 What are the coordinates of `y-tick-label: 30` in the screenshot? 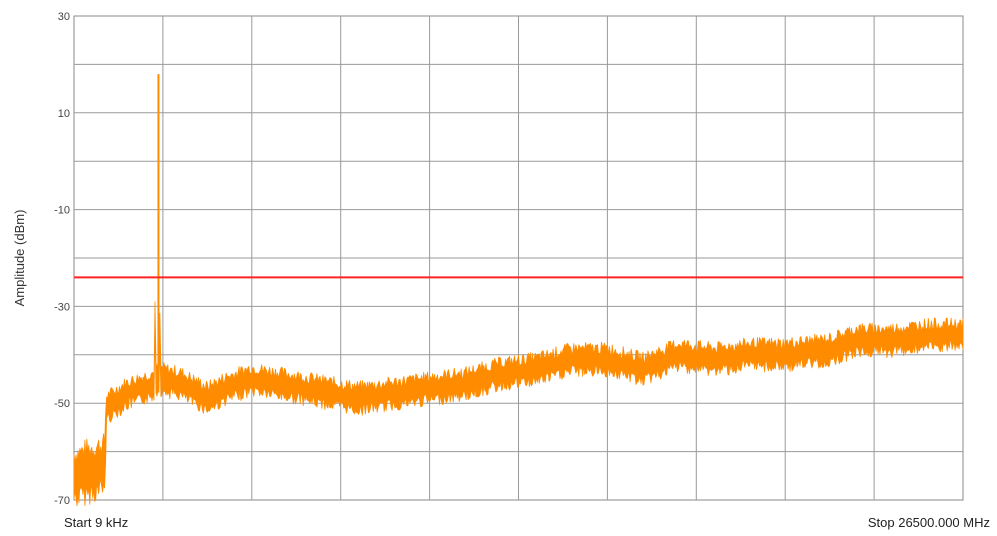 It's located at (64, 17).